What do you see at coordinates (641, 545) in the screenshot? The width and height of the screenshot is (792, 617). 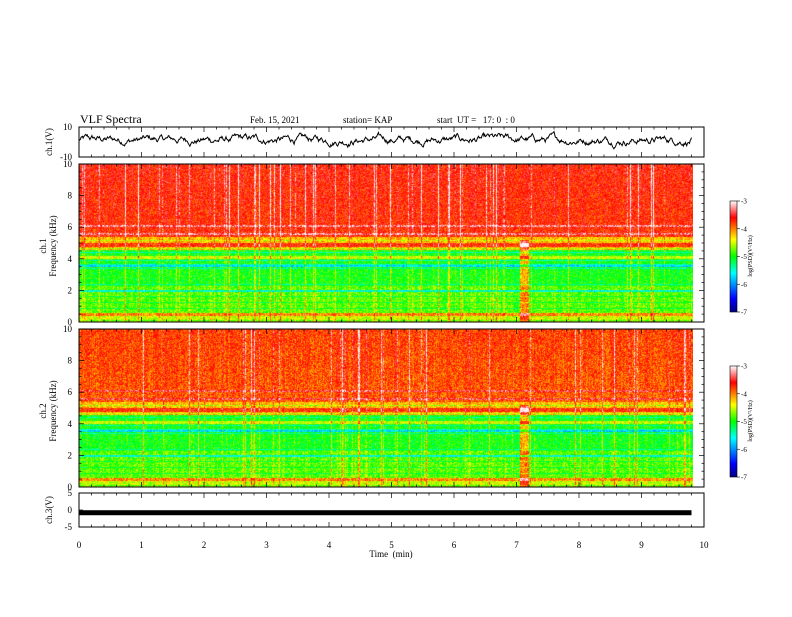 I see `time-tick-label: 9` at bounding box center [641, 545].